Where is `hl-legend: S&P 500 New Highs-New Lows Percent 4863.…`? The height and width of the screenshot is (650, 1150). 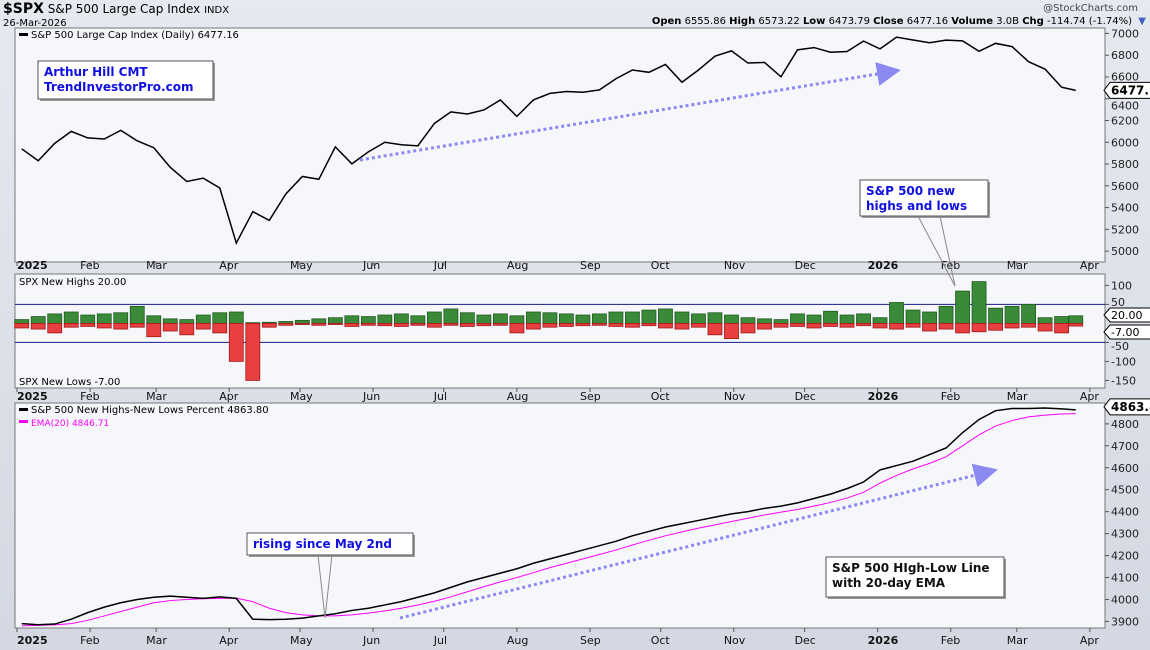 hl-legend: S&P 500 New Highs-New Lows Percent 4863.… is located at coordinates (150, 410).